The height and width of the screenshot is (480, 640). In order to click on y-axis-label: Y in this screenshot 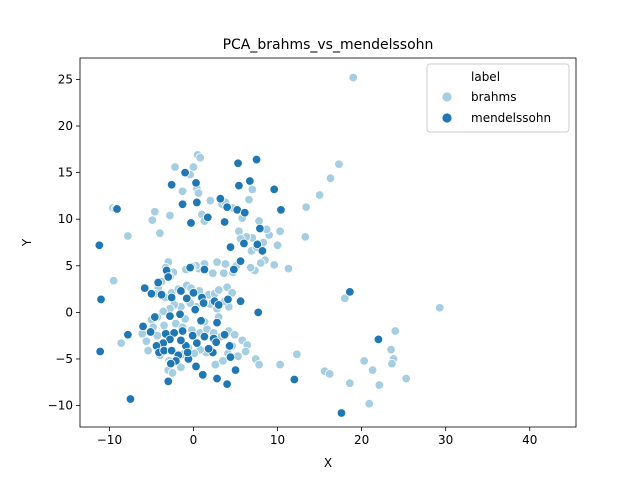, I will do `click(27, 242)`.